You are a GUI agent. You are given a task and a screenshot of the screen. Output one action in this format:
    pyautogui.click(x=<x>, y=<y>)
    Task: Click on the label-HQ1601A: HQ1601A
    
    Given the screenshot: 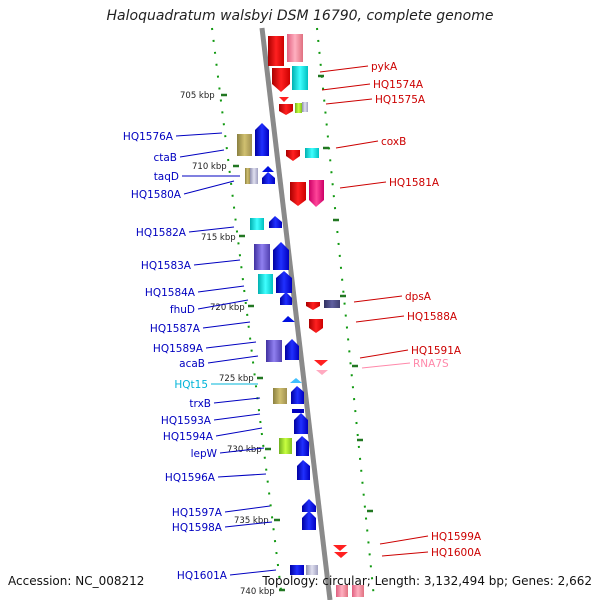 What is the action you would take?
    pyautogui.click(x=202, y=576)
    